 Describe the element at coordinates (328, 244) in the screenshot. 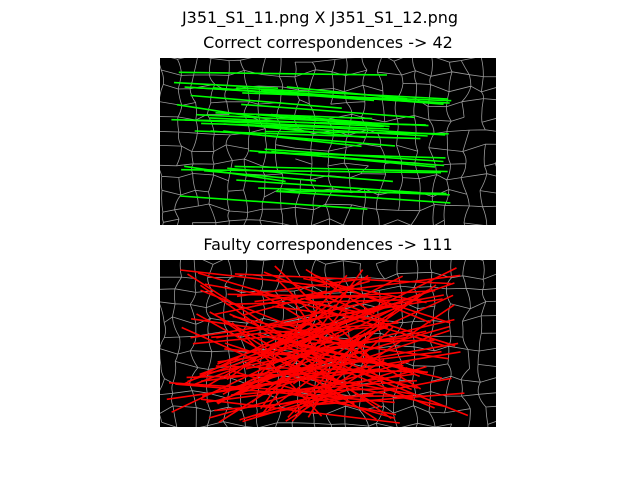

I see `faulty-panel-title: Faulty correspondences -> 111` at that location.